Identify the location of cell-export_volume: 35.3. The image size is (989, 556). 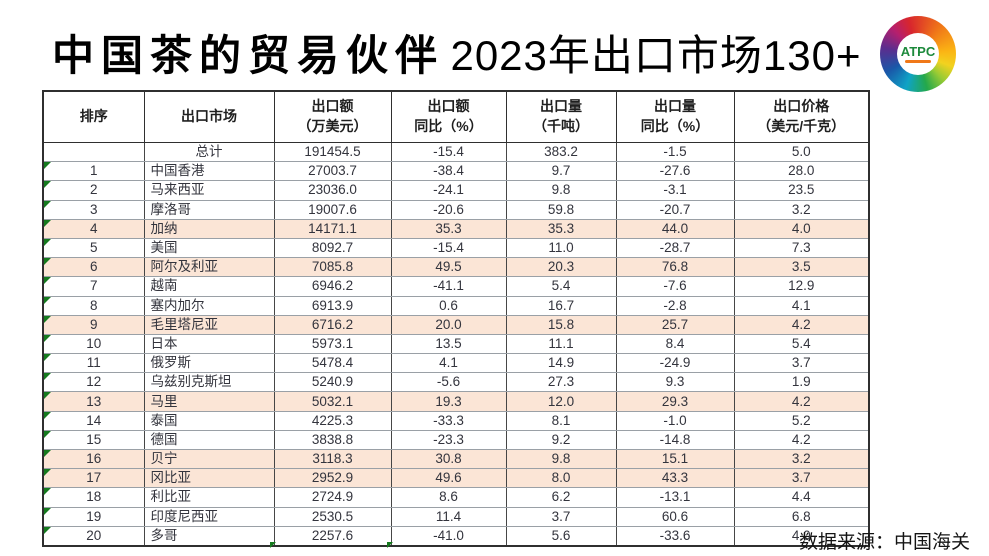
(561, 228).